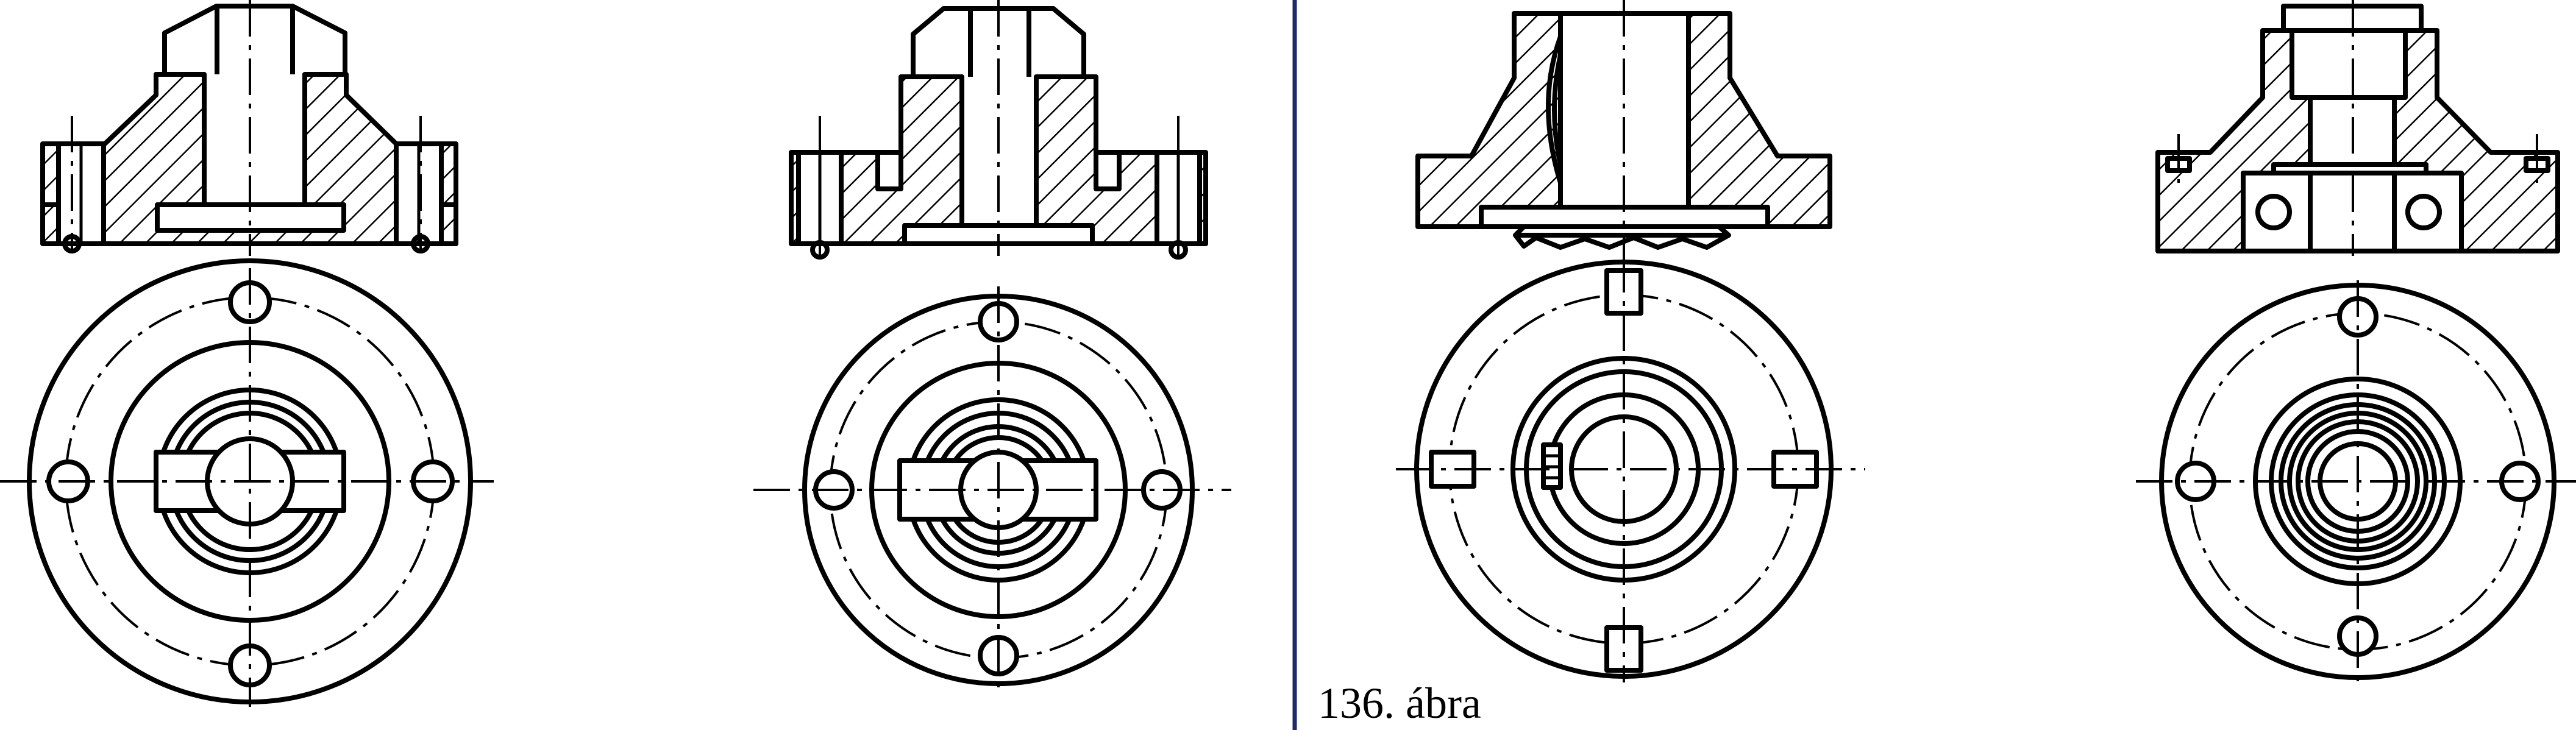 The width and height of the screenshot is (2576, 730). I want to click on panel-c-section-view, so click(1623, 128).